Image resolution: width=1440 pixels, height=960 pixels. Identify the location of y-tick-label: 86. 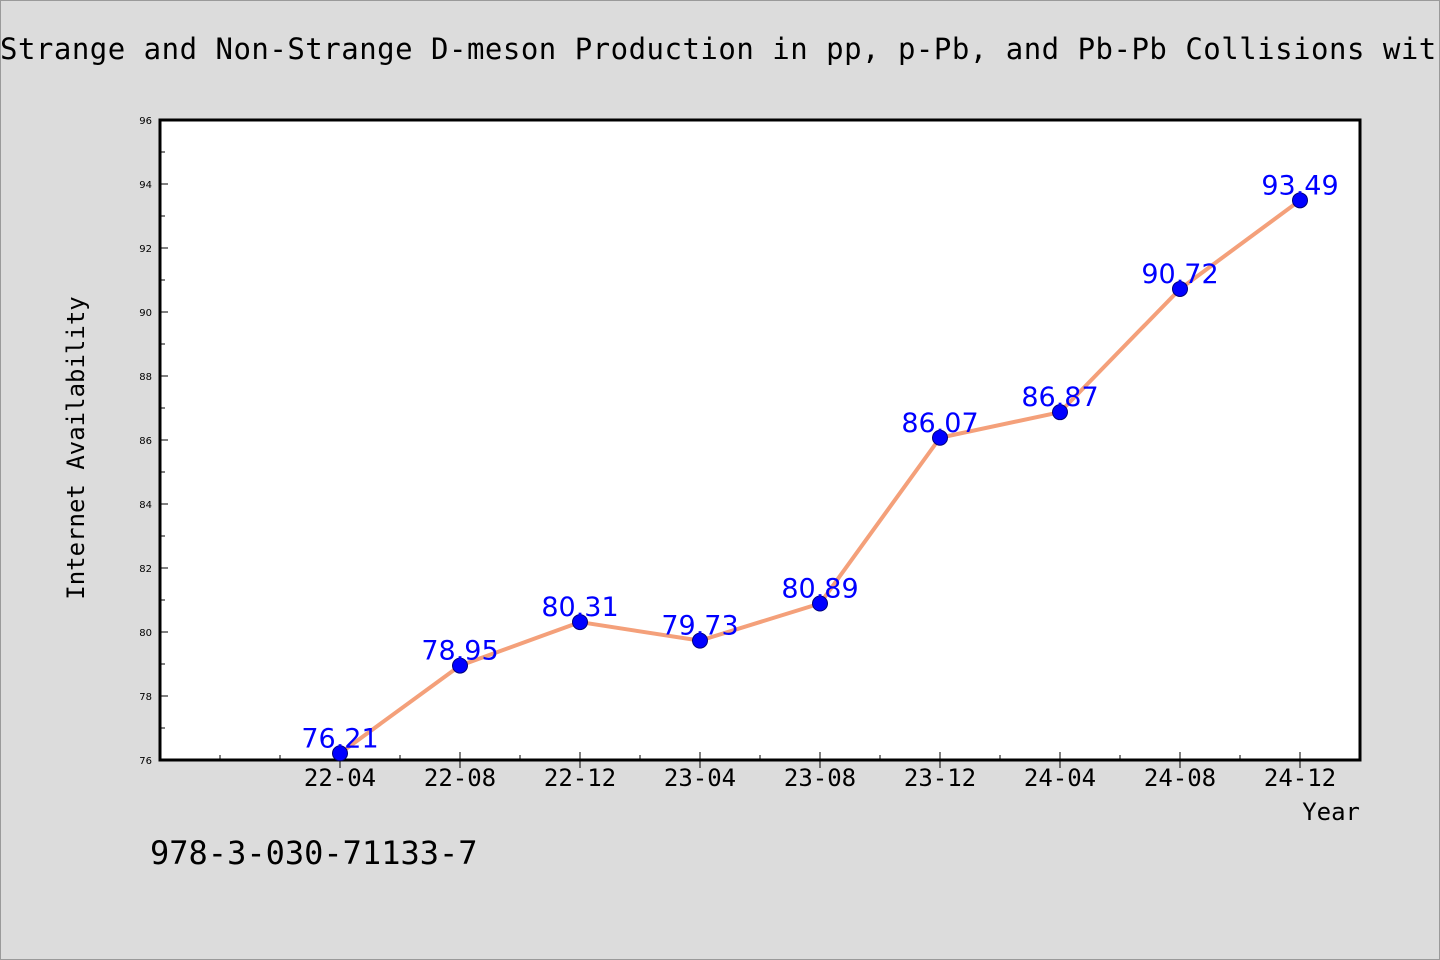
(145, 441).